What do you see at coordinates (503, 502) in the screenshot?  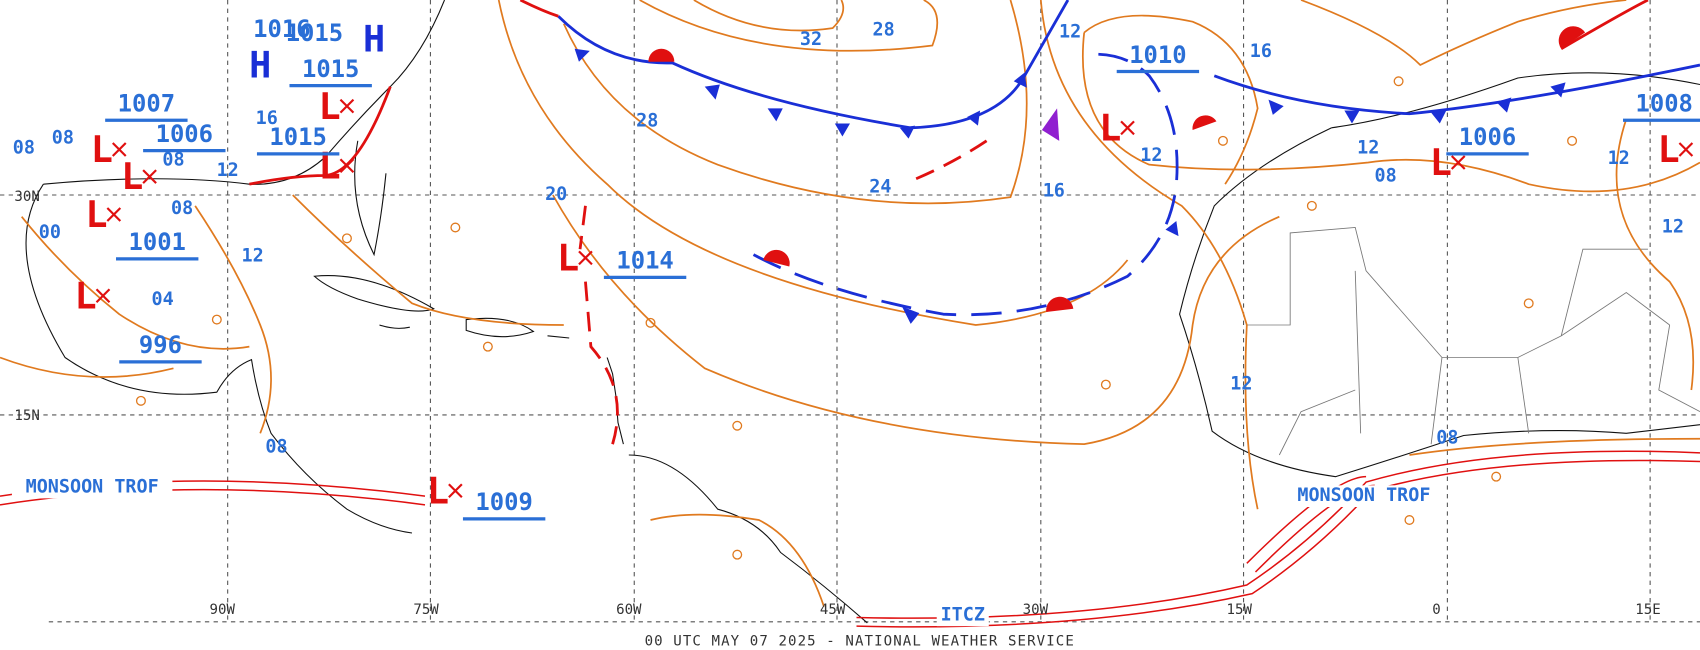 I see `pressure-label: 1009` at bounding box center [503, 502].